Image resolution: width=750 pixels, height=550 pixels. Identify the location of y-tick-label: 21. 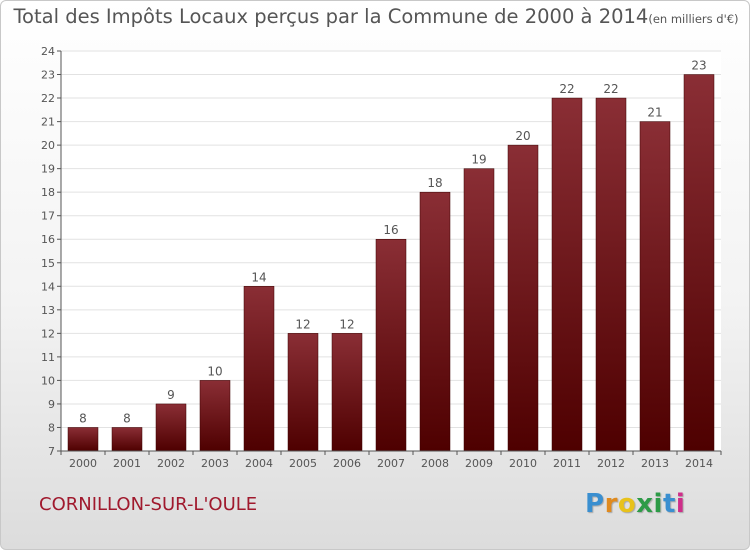
(48, 122).